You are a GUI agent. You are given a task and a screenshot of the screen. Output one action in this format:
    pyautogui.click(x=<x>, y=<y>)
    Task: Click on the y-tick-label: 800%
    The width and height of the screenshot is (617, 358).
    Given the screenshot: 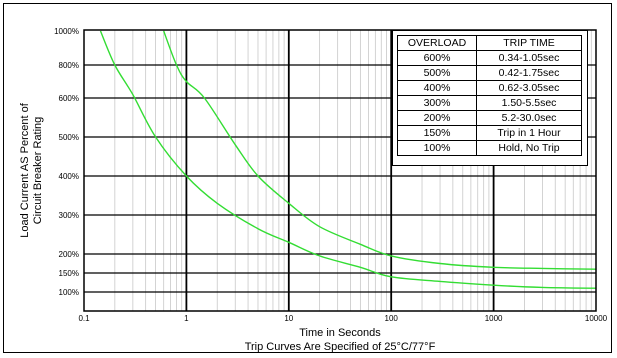 What is the action you would take?
    pyautogui.click(x=69, y=65)
    